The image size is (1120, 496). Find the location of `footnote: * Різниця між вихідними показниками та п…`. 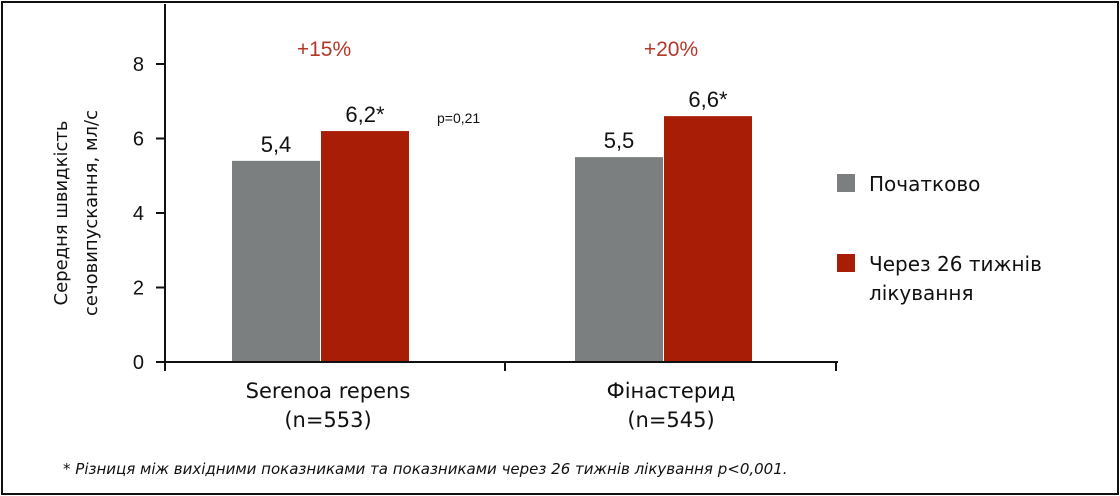

footnote: * Різниця між вихідними показниками та п… is located at coordinates (425, 469).